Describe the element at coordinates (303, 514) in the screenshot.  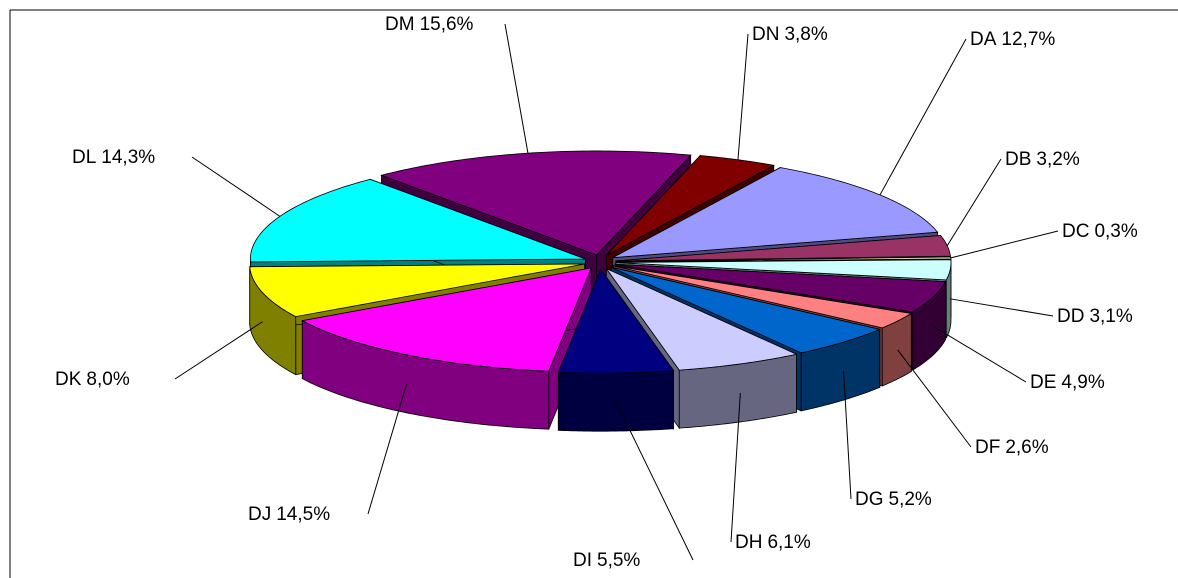
I see `label-value: 14,5%` at that location.